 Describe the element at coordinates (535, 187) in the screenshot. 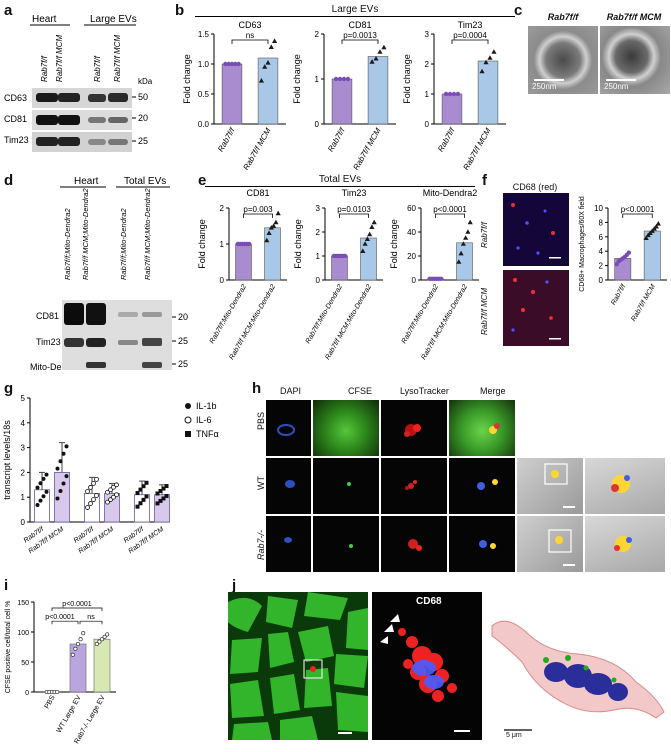

I see `f-title: CD68 (red)` at that location.